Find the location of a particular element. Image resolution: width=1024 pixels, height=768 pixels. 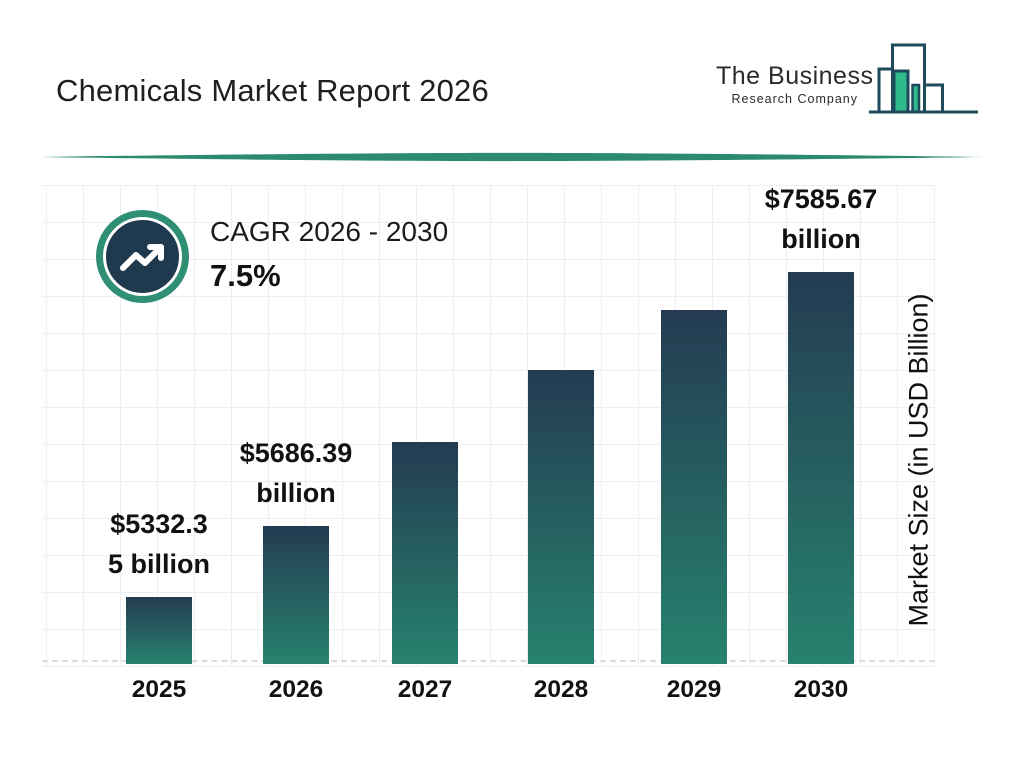

cagr-badge-core is located at coordinates (142, 256).